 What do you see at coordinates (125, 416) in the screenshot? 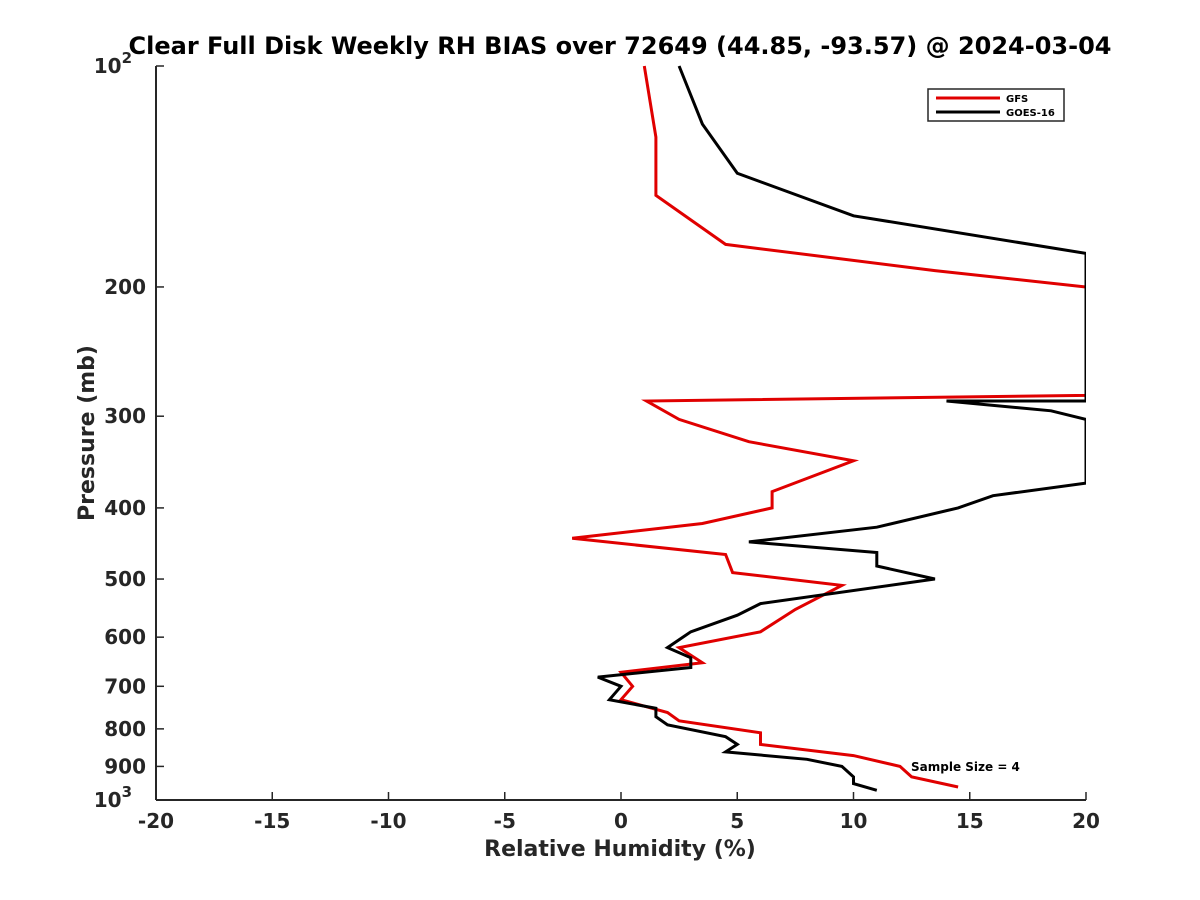
I see `y-tick-label: 300` at bounding box center [125, 416].